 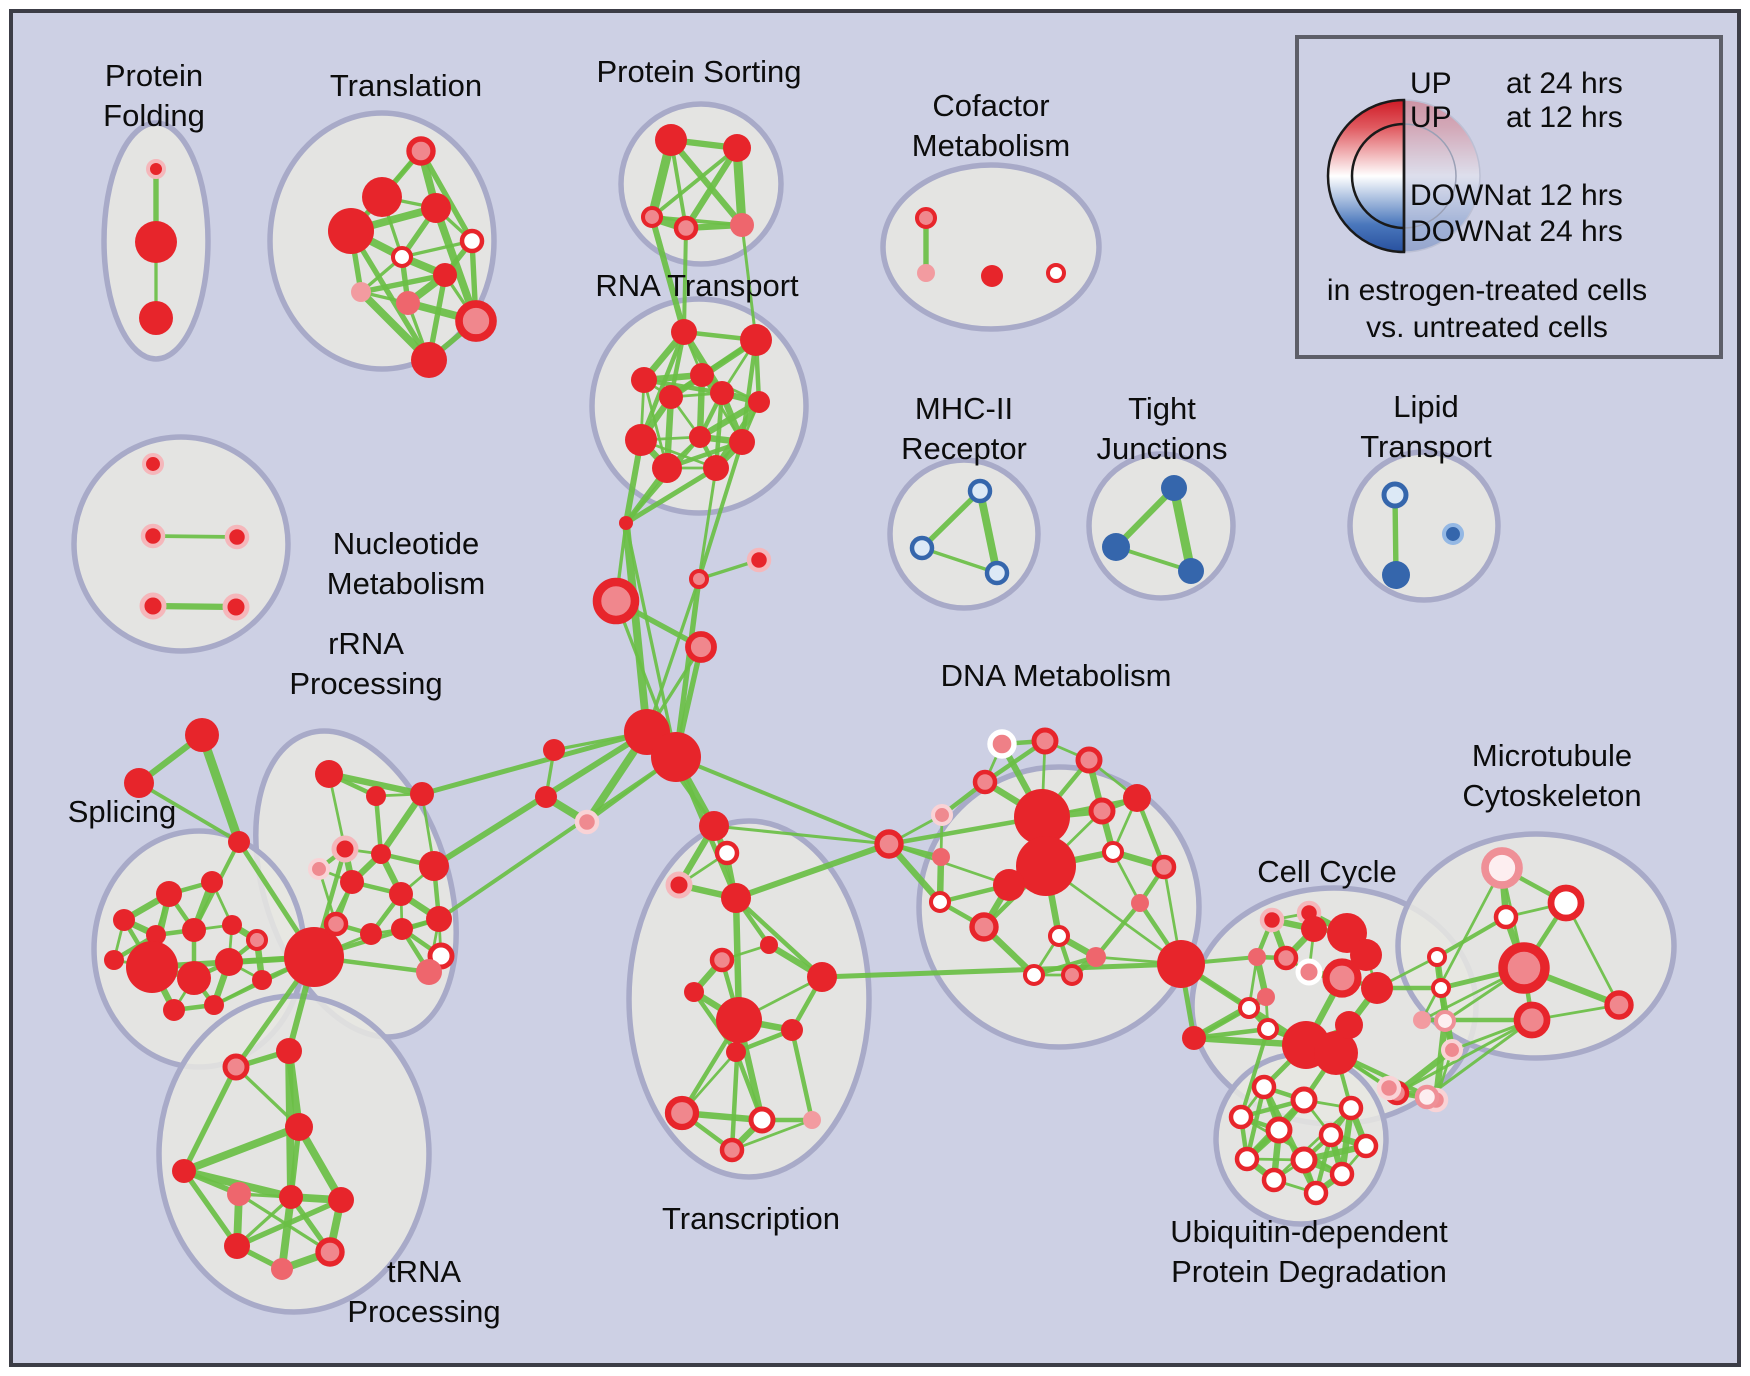 I want to click on legend-note-line2: vs. untreated cells, so click(x=1487, y=327).